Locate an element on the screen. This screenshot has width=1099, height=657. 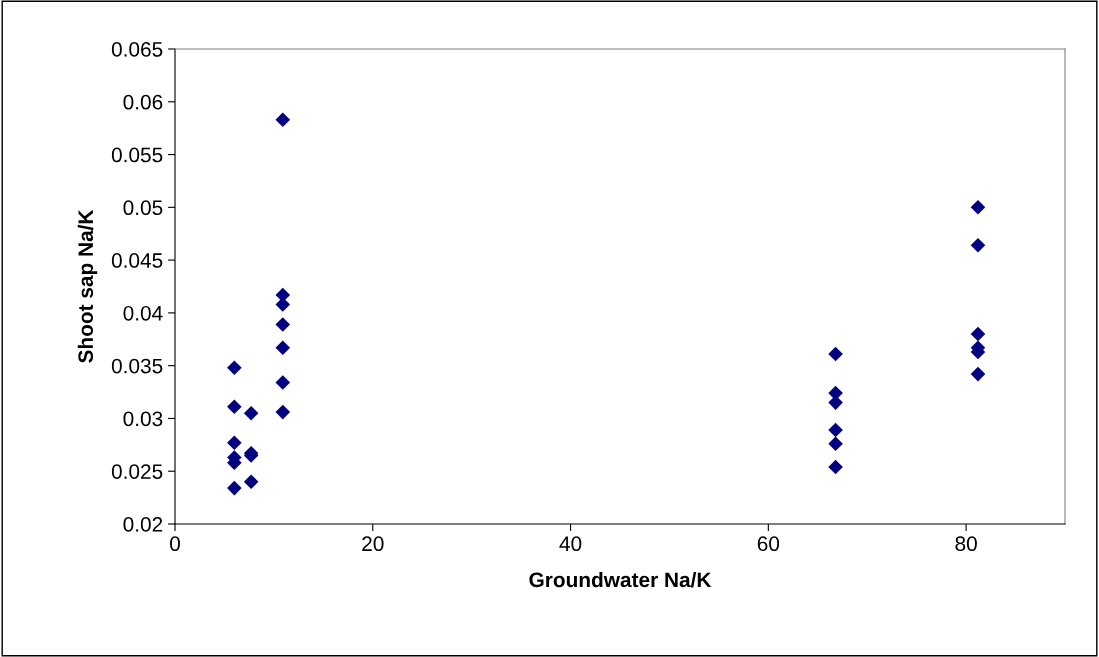
y-tick-label: 0.035 is located at coordinates (137, 366).